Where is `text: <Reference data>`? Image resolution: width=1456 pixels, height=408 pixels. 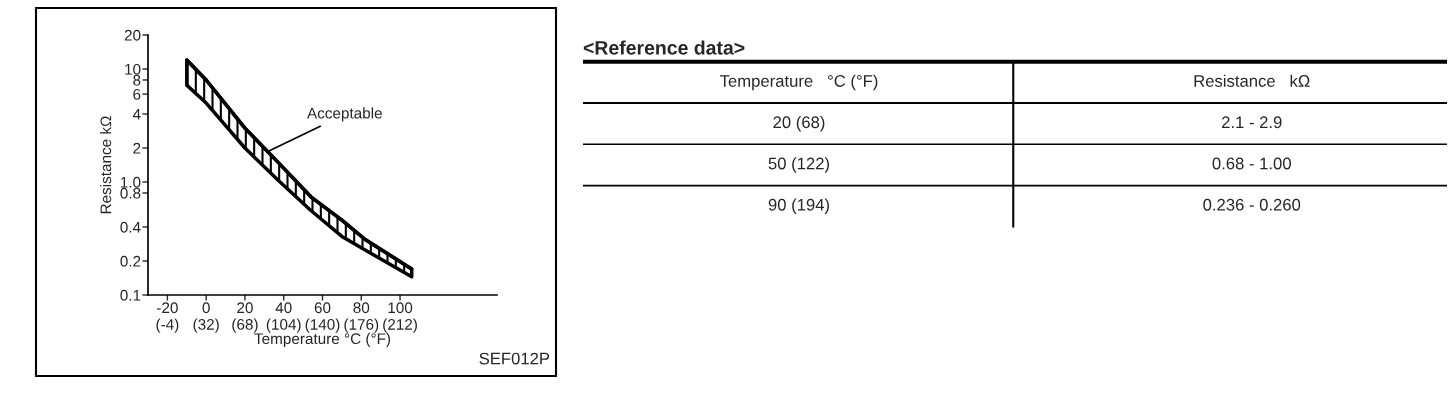 text: <Reference data> is located at coordinates (664, 47).